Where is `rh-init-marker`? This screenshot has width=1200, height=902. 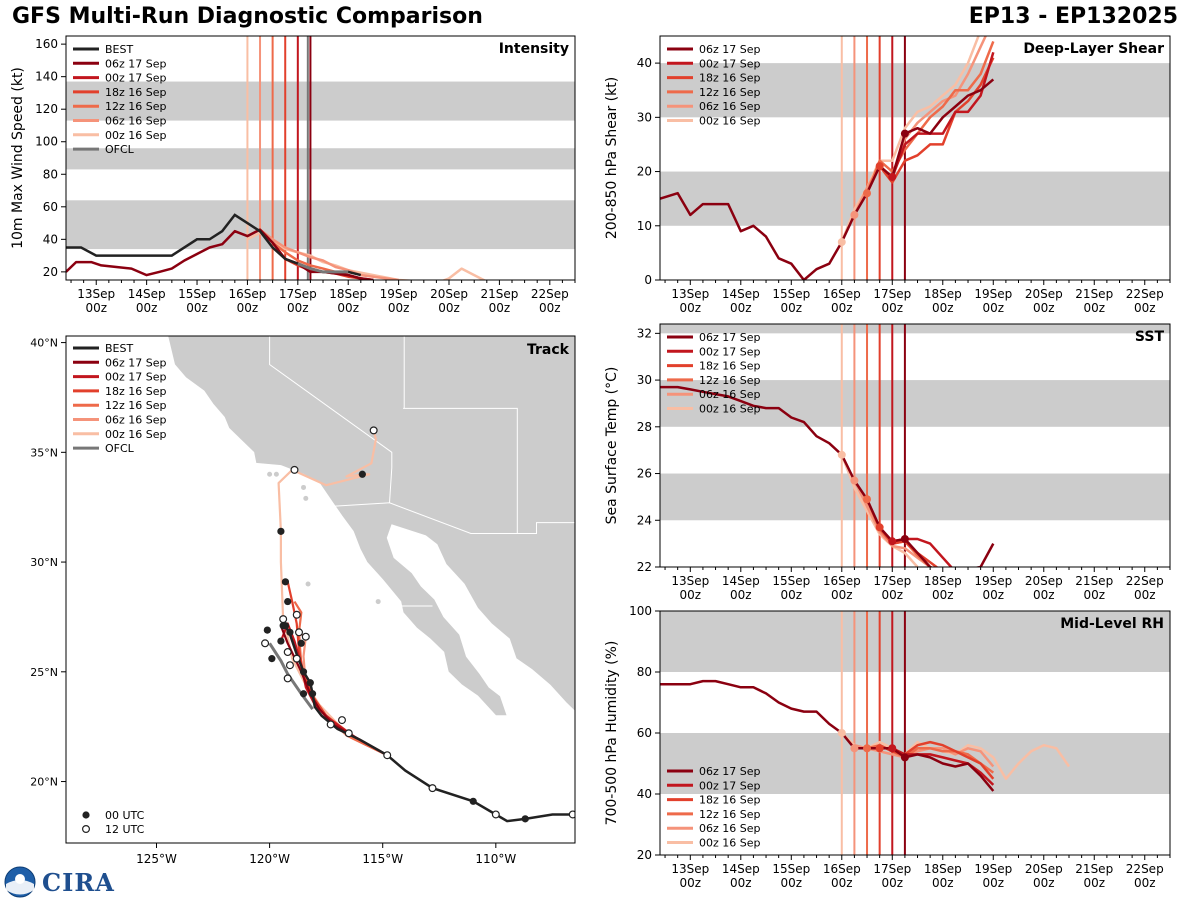
rh-init-marker is located at coordinates (854, 748).